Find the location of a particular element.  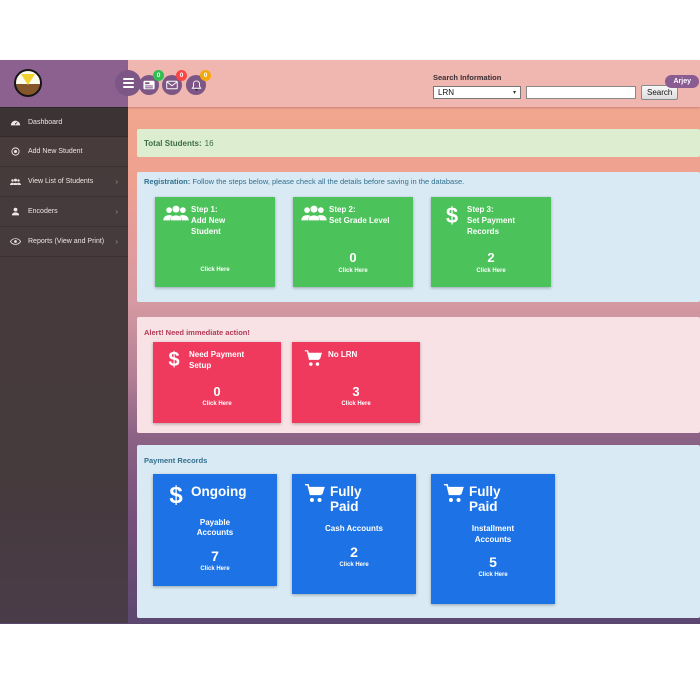

total-students-value: 16 is located at coordinates (209, 143).